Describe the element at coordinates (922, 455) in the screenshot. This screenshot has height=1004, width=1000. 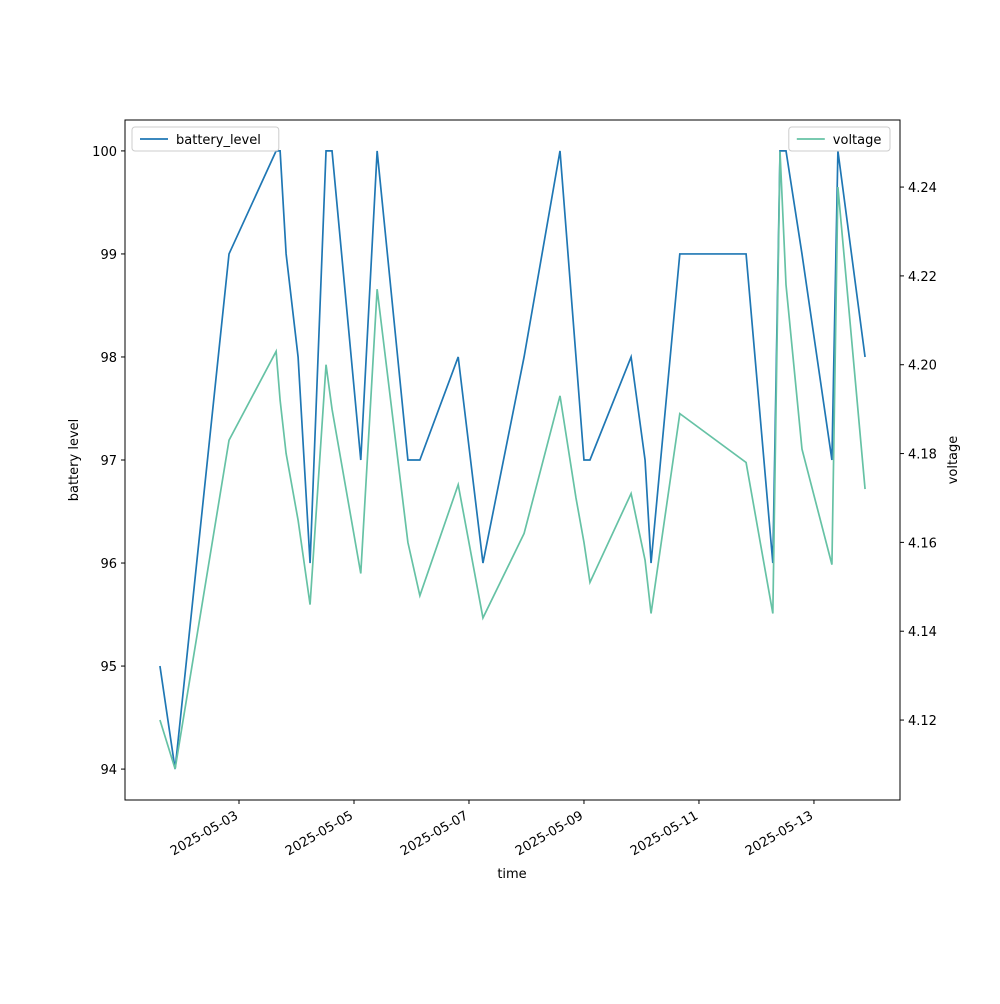
I see `y2-tick-label: 4.18` at that location.